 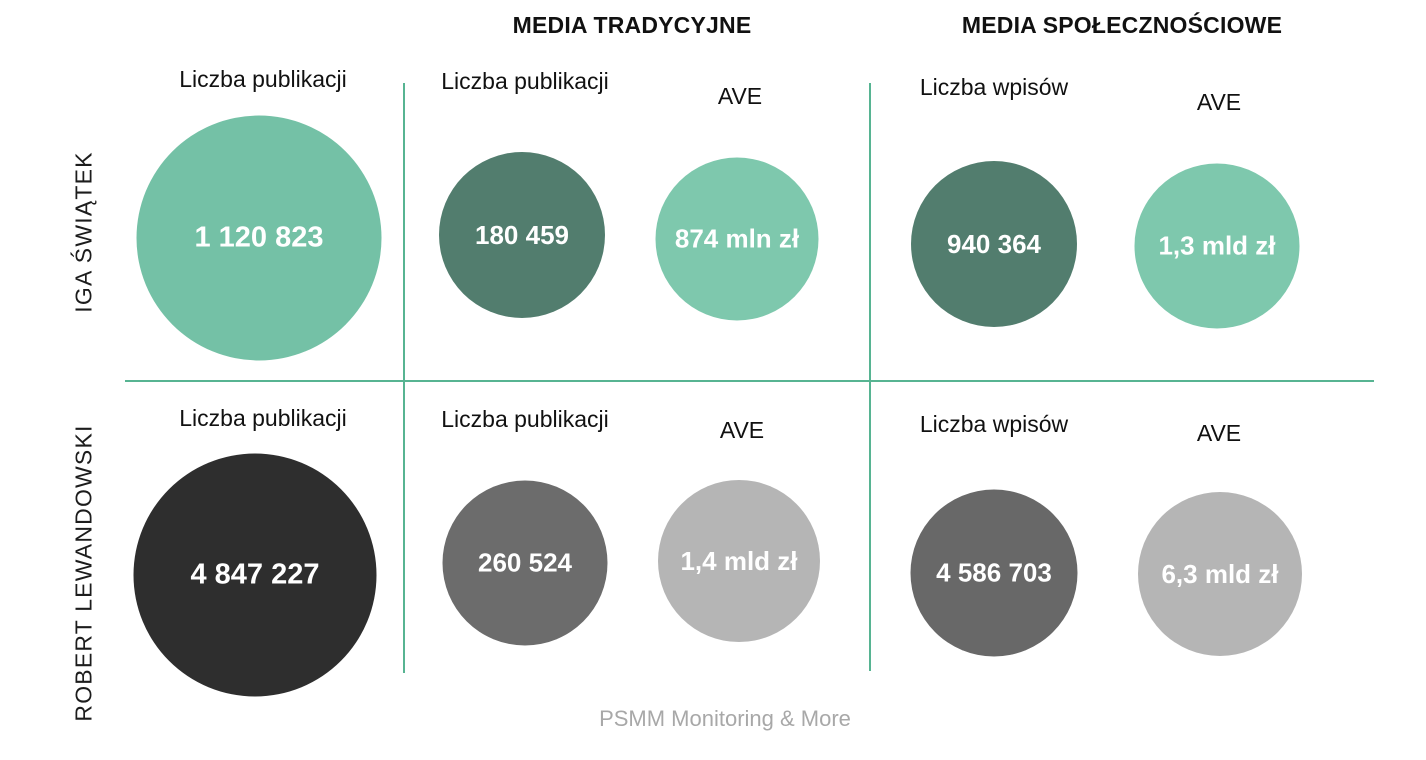 I want to click on divider-vertical-traditional, so click(x=404, y=378).